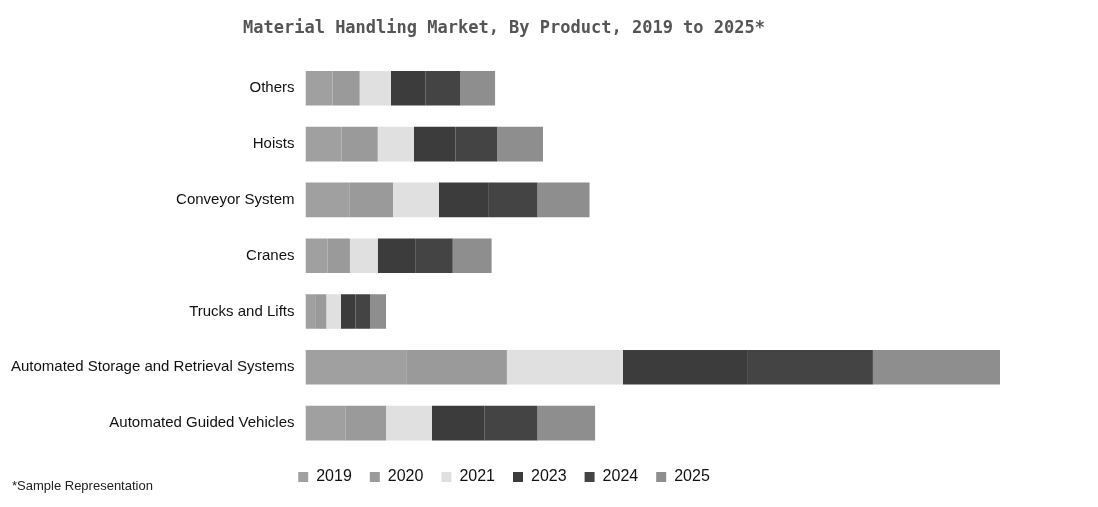  I want to click on y-tick-label: Hoists, so click(273, 143).